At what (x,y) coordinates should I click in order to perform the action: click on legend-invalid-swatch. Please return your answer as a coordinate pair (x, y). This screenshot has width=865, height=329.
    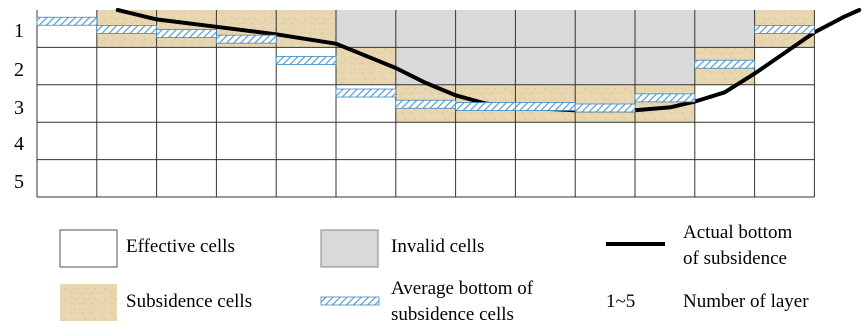
    Looking at the image, I should click on (349, 248).